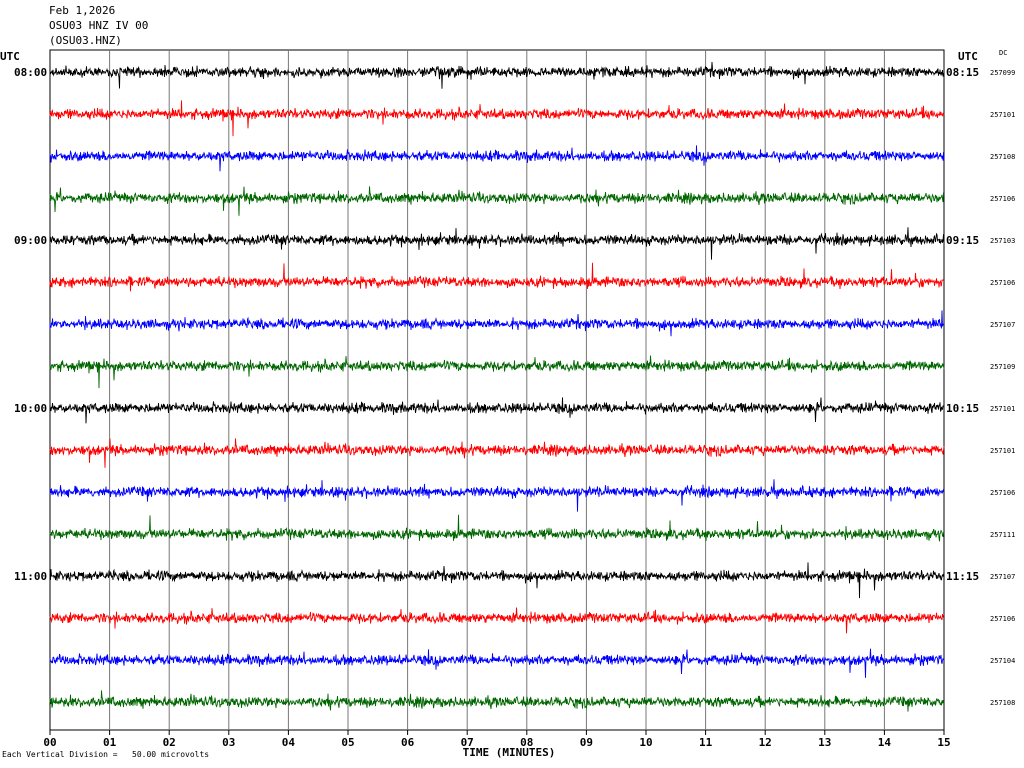 This screenshot has height=768, width=1024. Describe the element at coordinates (30, 576) in the screenshot. I see `left-time-label: 11:00` at that location.